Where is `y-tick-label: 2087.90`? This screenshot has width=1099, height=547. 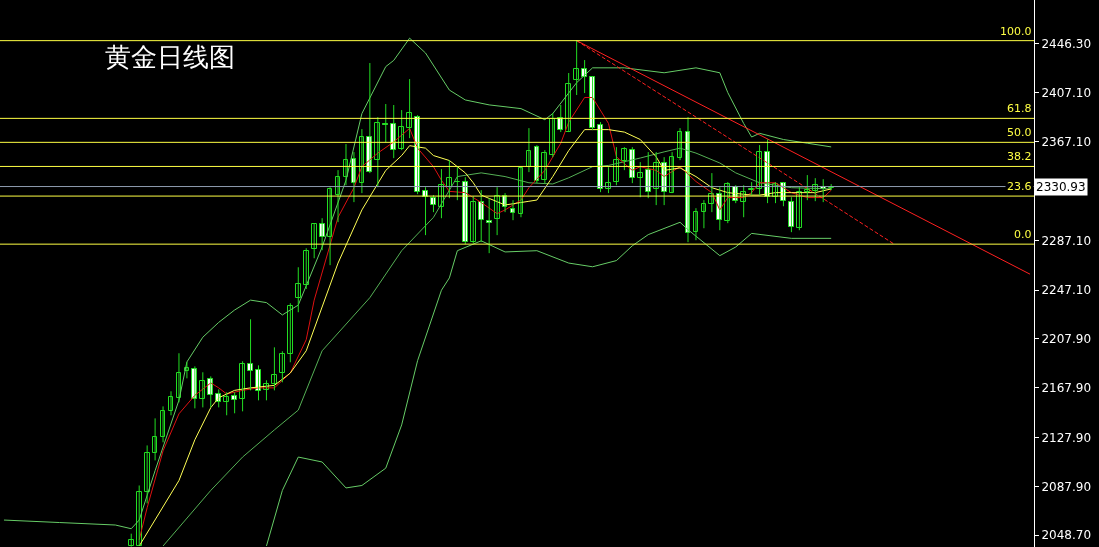 y-tick-label: 2087.90 is located at coordinates (1066, 487).